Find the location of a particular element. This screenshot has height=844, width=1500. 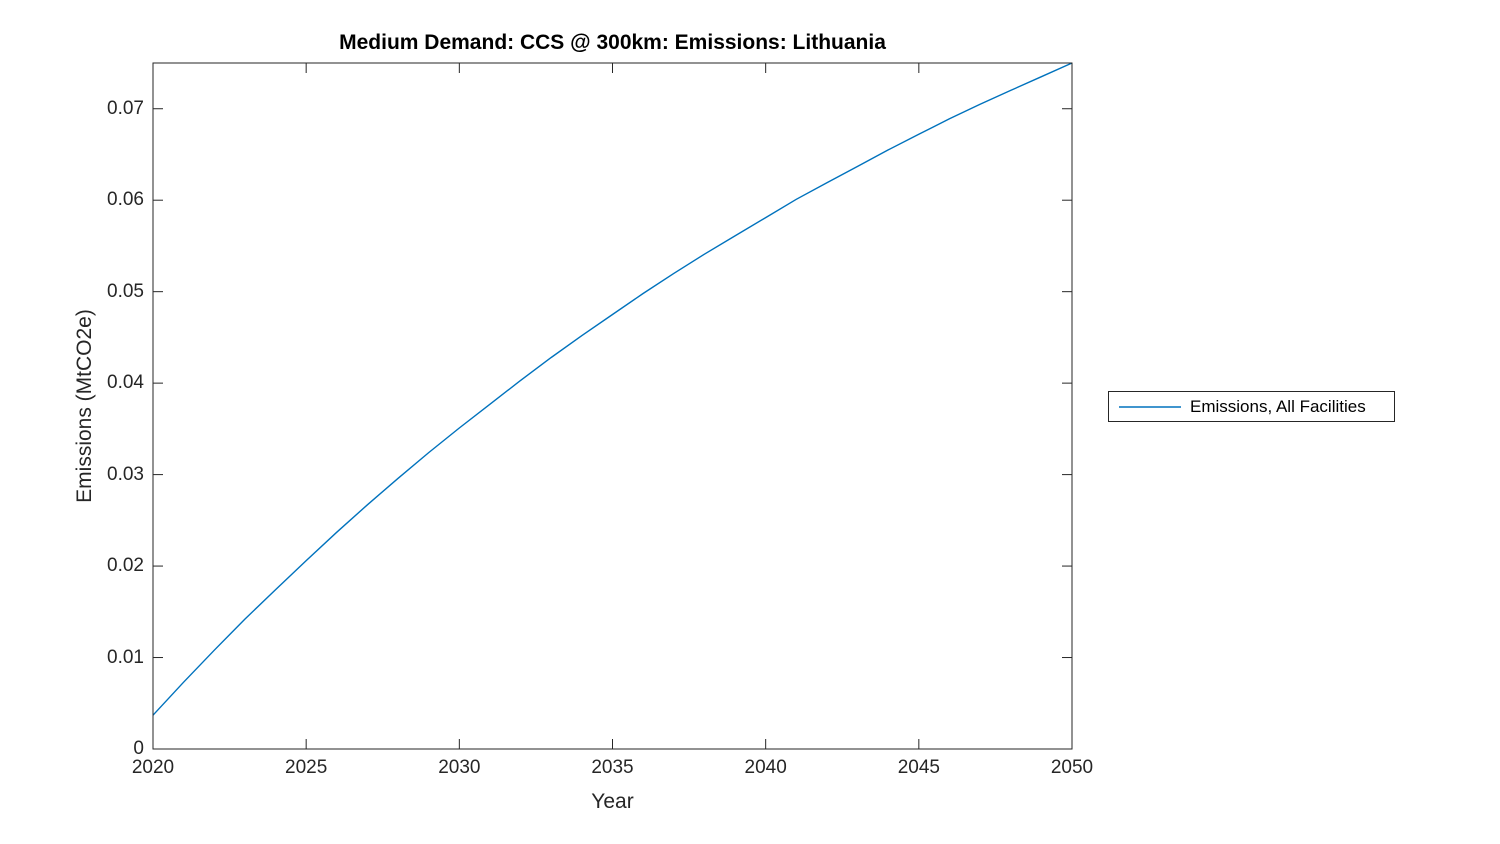

legend: Emissions, All Facilities is located at coordinates (1251, 406).